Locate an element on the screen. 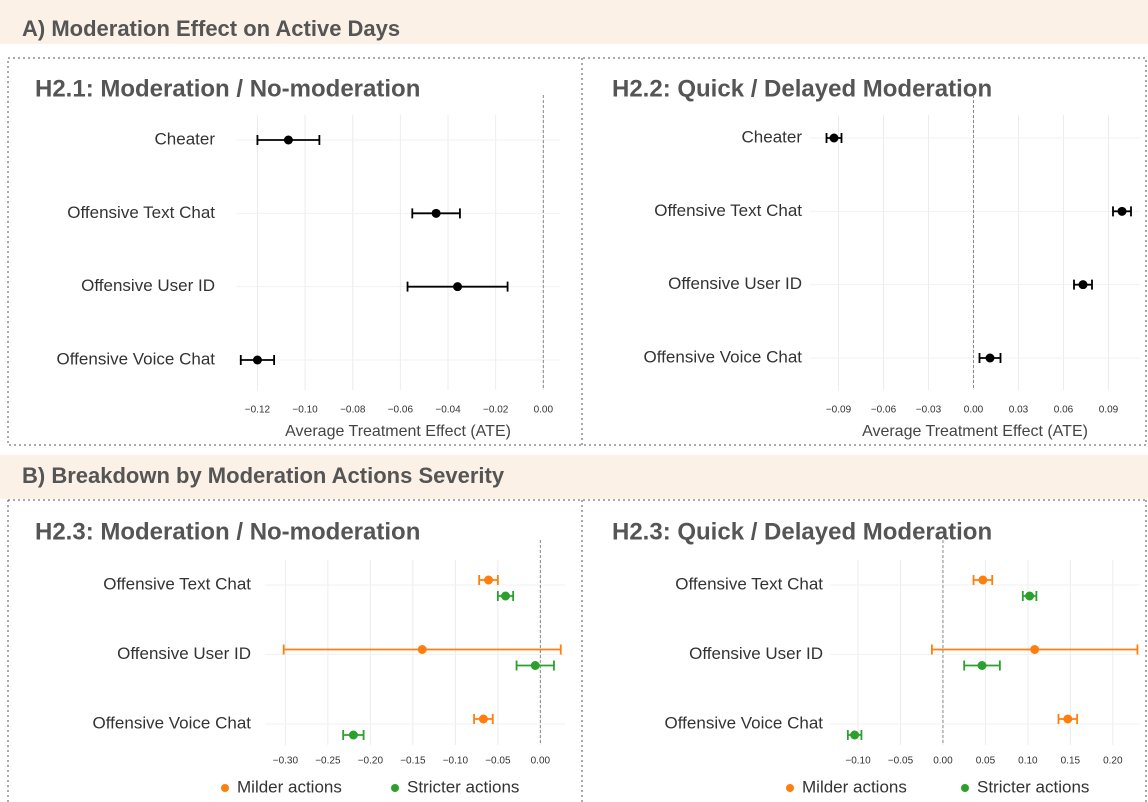 The width and height of the screenshot is (1148, 802). x-tick-label: −0.12 is located at coordinates (258, 410).